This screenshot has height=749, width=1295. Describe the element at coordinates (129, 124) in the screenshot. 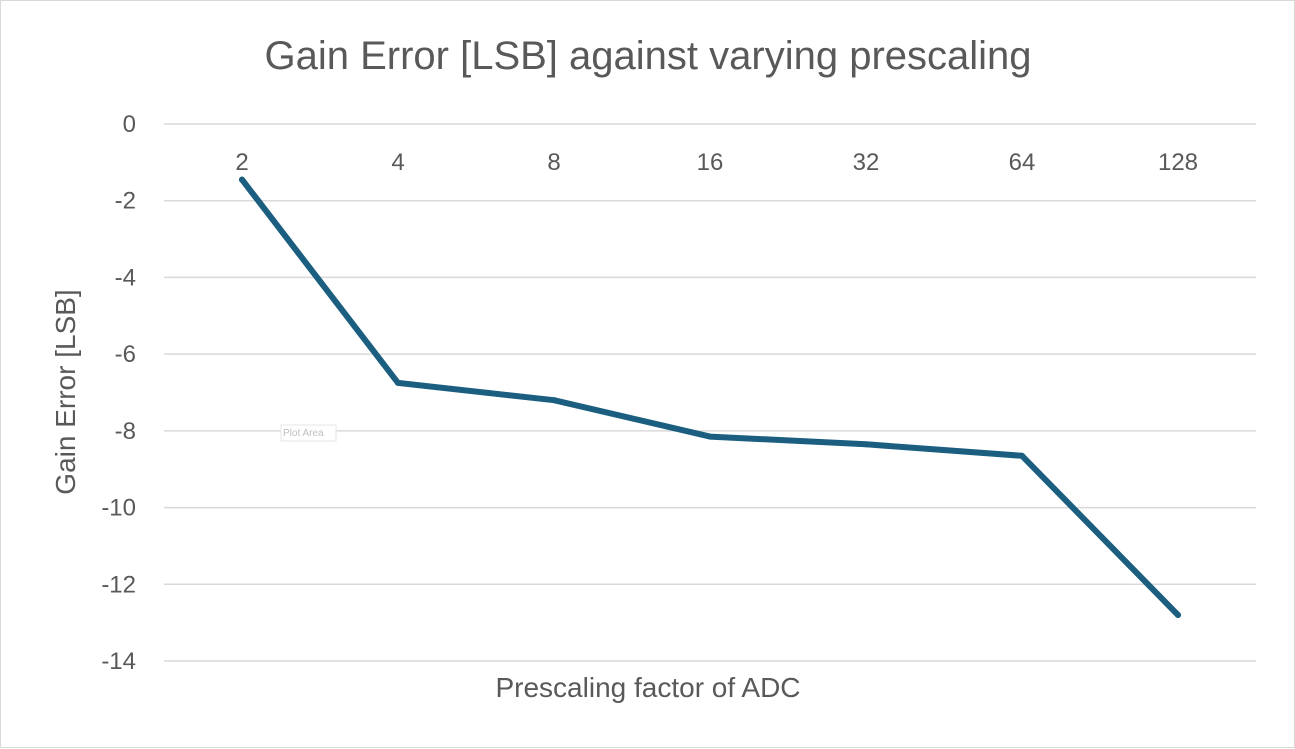

I see `y-tick-label: 0` at that location.